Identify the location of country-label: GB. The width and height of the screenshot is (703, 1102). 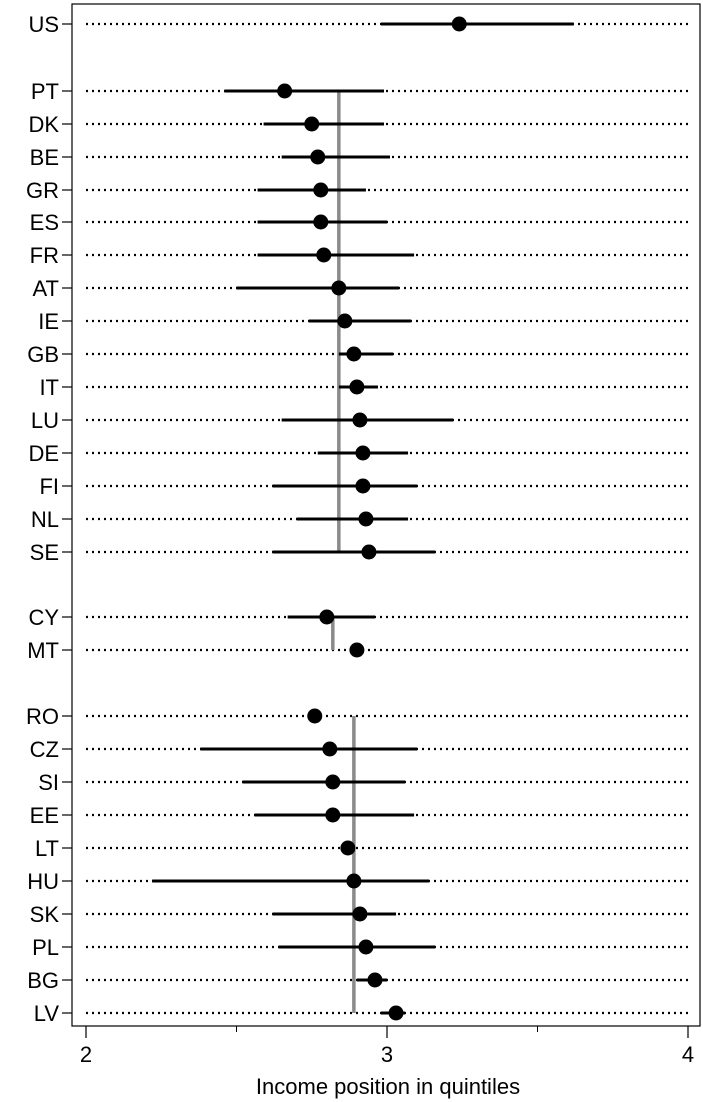
(43, 354).